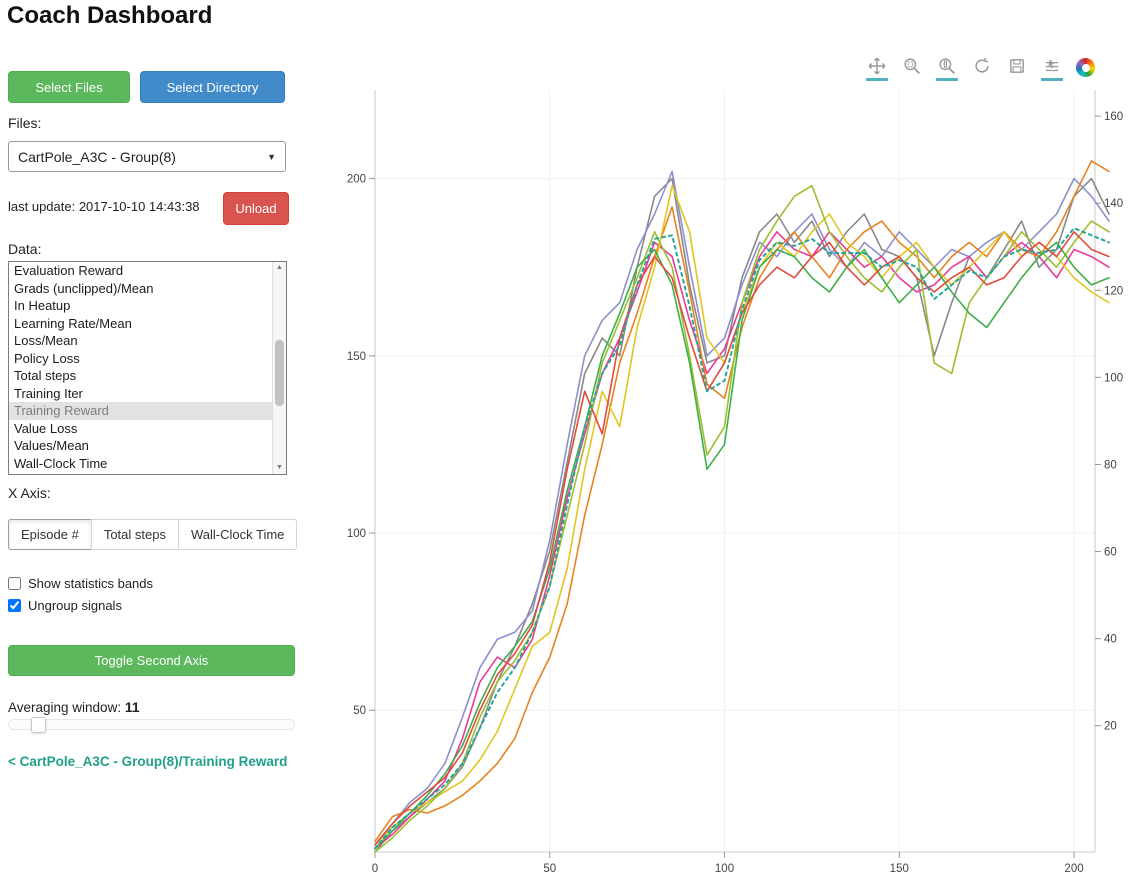  Describe the element at coordinates (151, 660) in the screenshot. I see `toggle-second-axis-button: Toggle Second Axis` at that location.